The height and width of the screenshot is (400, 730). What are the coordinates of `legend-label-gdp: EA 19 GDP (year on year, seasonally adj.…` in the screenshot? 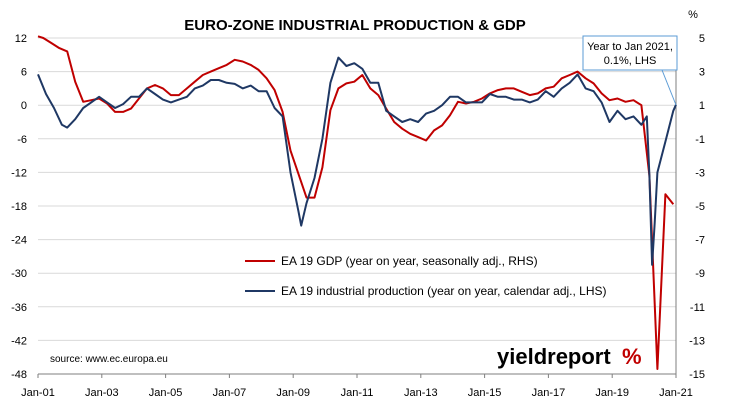 It's located at (409, 261).